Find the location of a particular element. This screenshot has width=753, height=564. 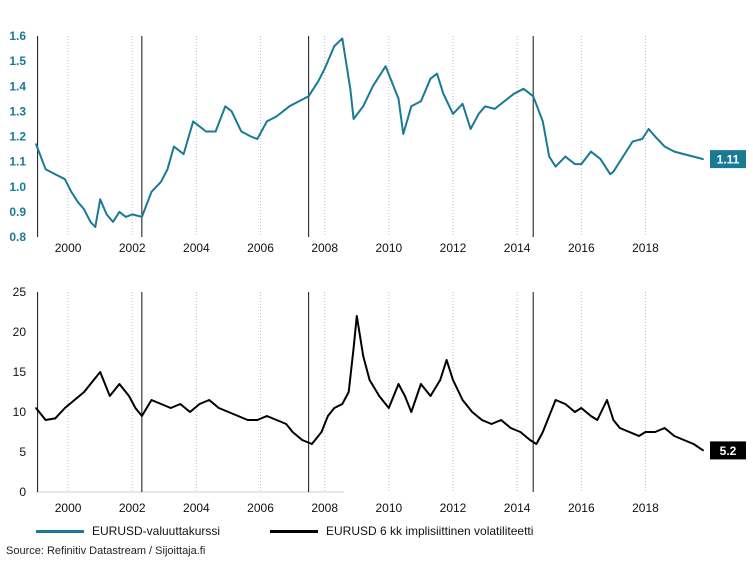

x-tick-label: 2004 is located at coordinates (196, 248).